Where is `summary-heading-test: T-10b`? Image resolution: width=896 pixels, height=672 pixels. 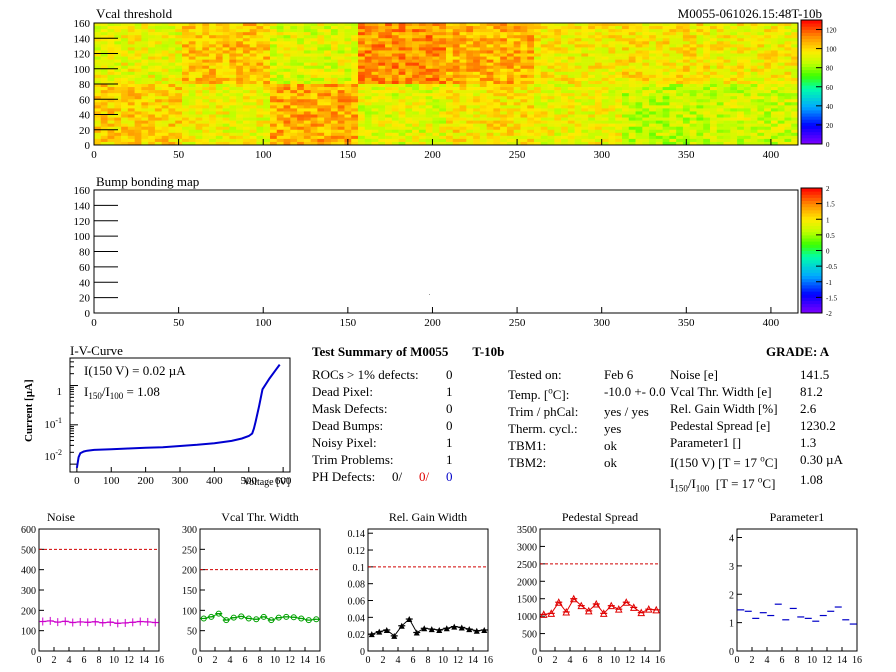
summary-heading-test: T-10b is located at coordinates (488, 351).